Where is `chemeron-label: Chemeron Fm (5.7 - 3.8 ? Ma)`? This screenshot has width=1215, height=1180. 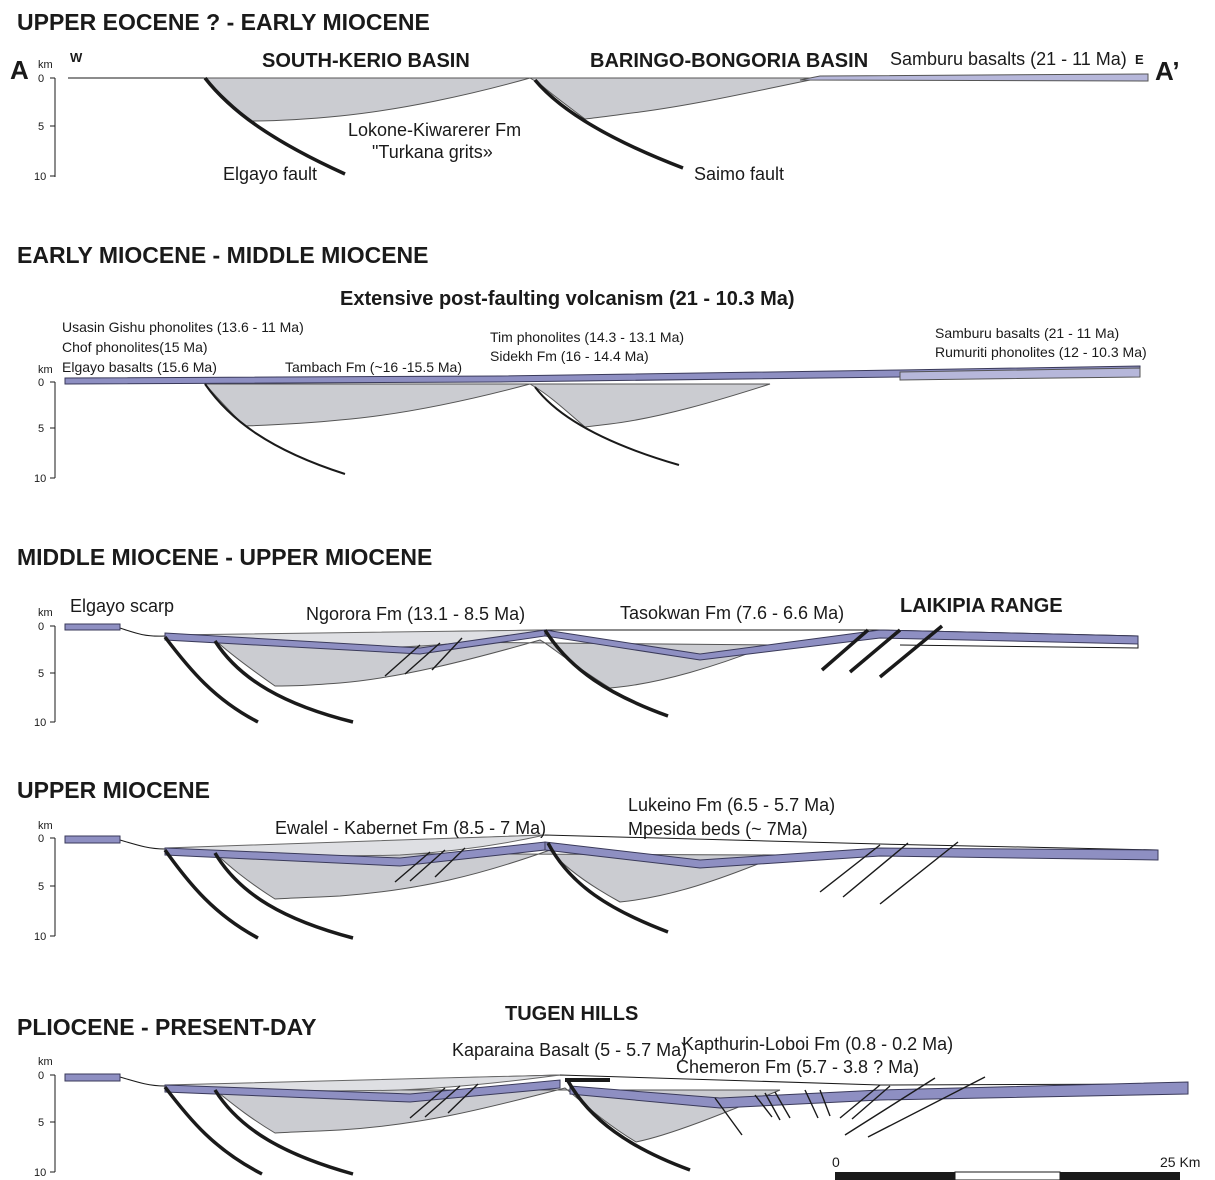
chemeron-label: Chemeron Fm (5.7 - 3.8 ? Ma) is located at coordinates (797, 1067).